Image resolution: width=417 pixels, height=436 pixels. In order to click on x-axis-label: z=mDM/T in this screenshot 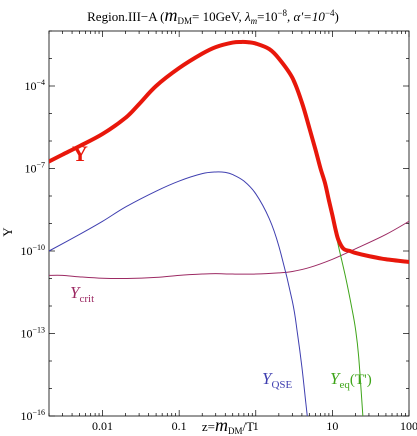, I will do `click(228, 425)`.